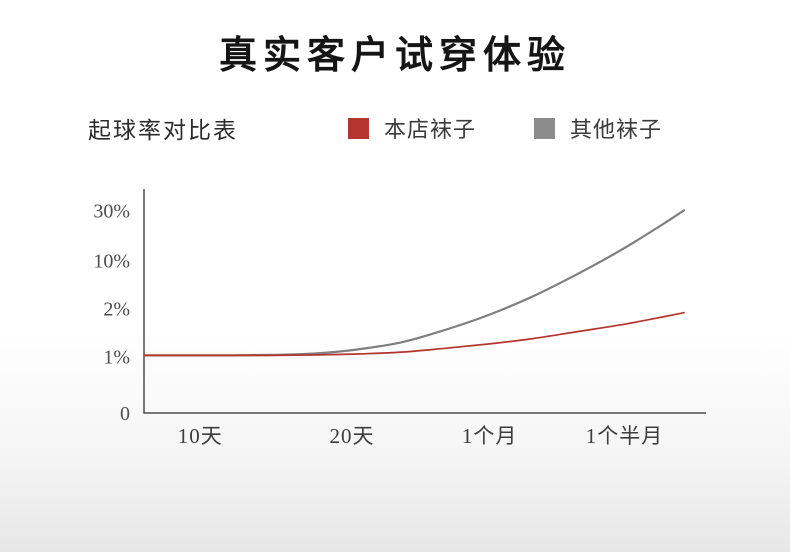 The height and width of the screenshot is (552, 790). Describe the element at coordinates (358, 128) in the screenshot. I see `legend-swatch-red` at that location.